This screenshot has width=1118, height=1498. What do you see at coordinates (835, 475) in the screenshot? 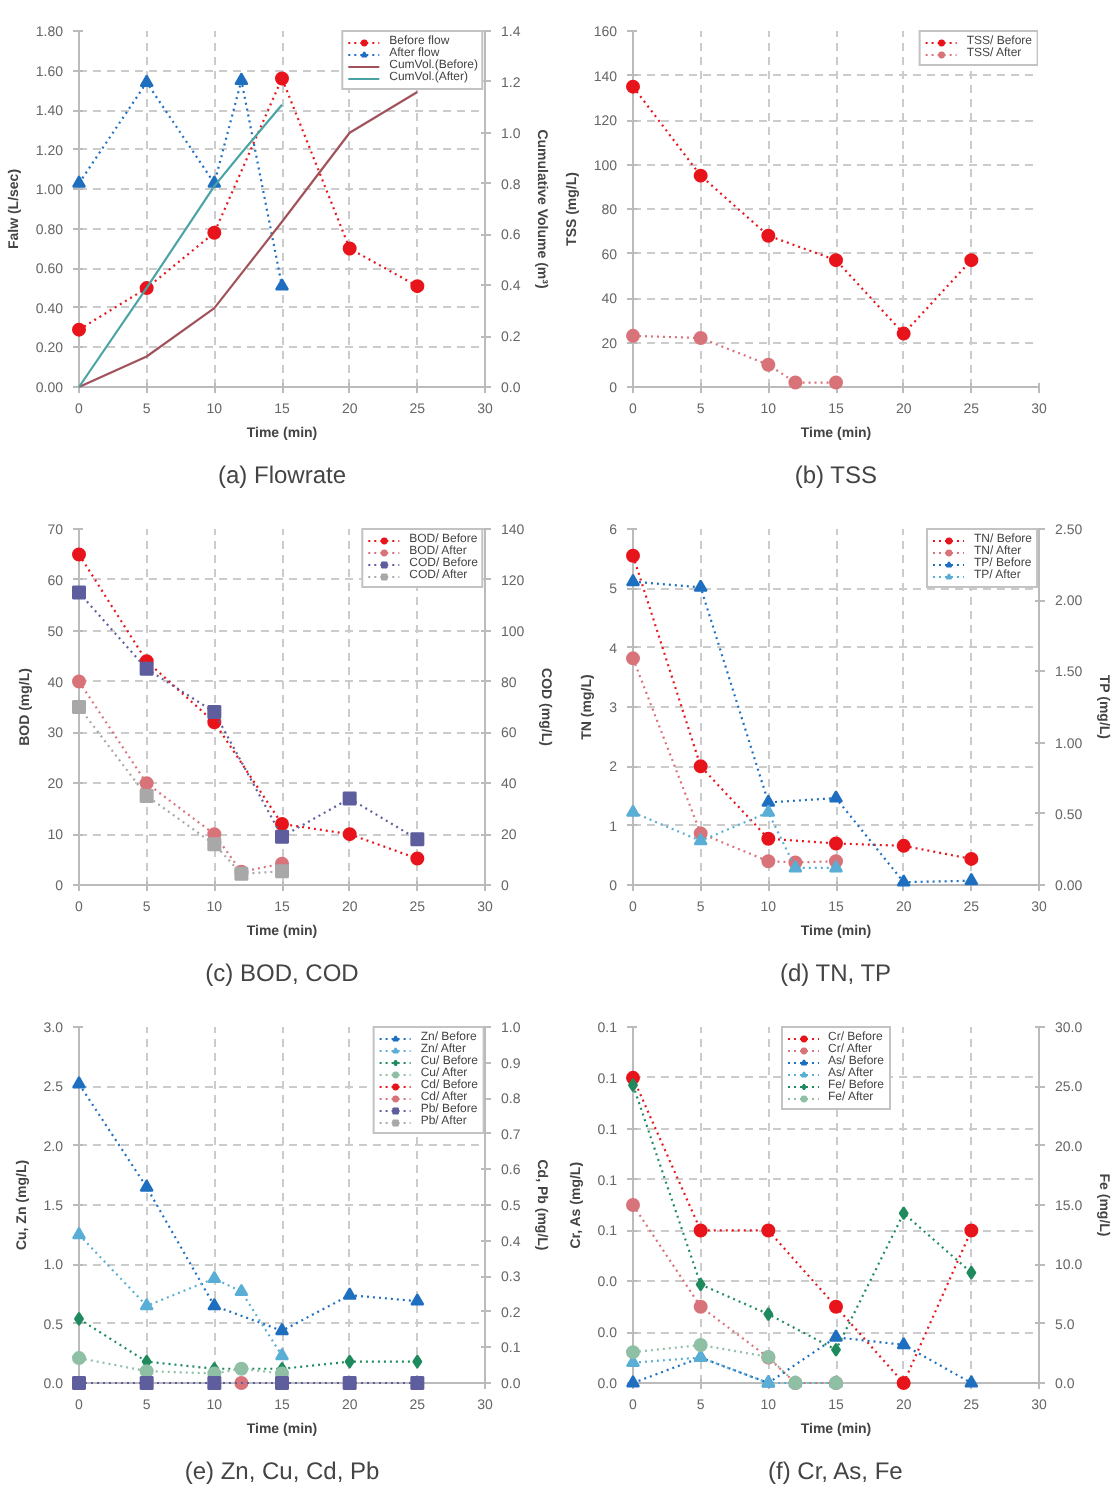
I see `text: (b) TSS` at bounding box center [835, 475].